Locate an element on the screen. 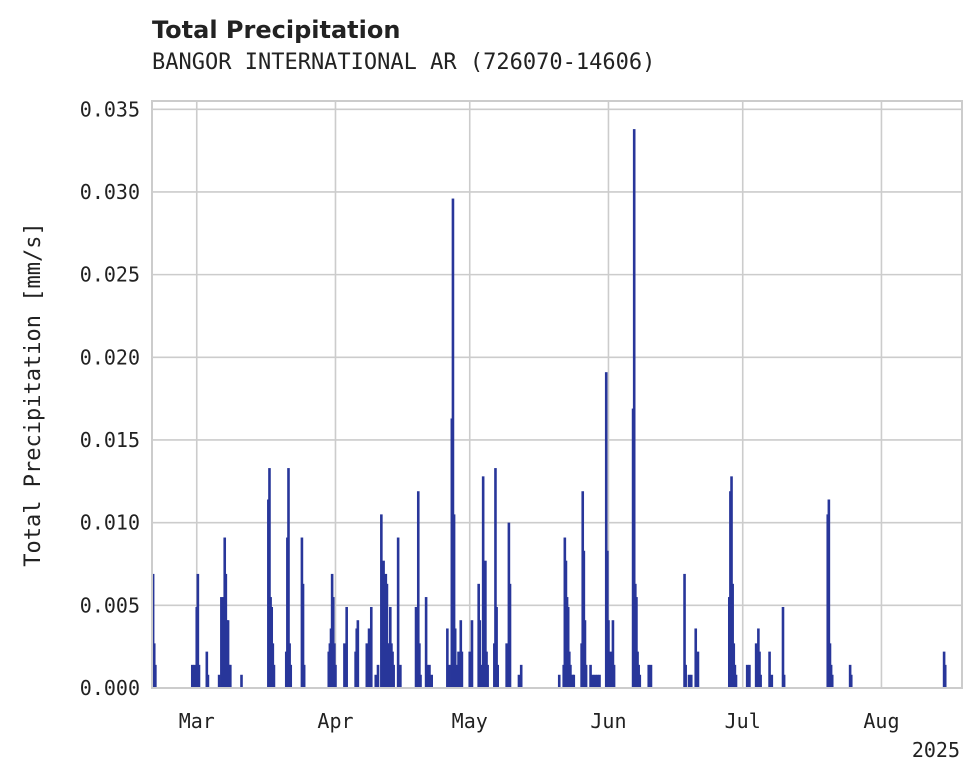 This screenshot has height=783, width=980. y-tick-labels: 0.000 0.005 0.010 0.015 0.020 0.025 0.030 0.035 is located at coordinates (110, 398).